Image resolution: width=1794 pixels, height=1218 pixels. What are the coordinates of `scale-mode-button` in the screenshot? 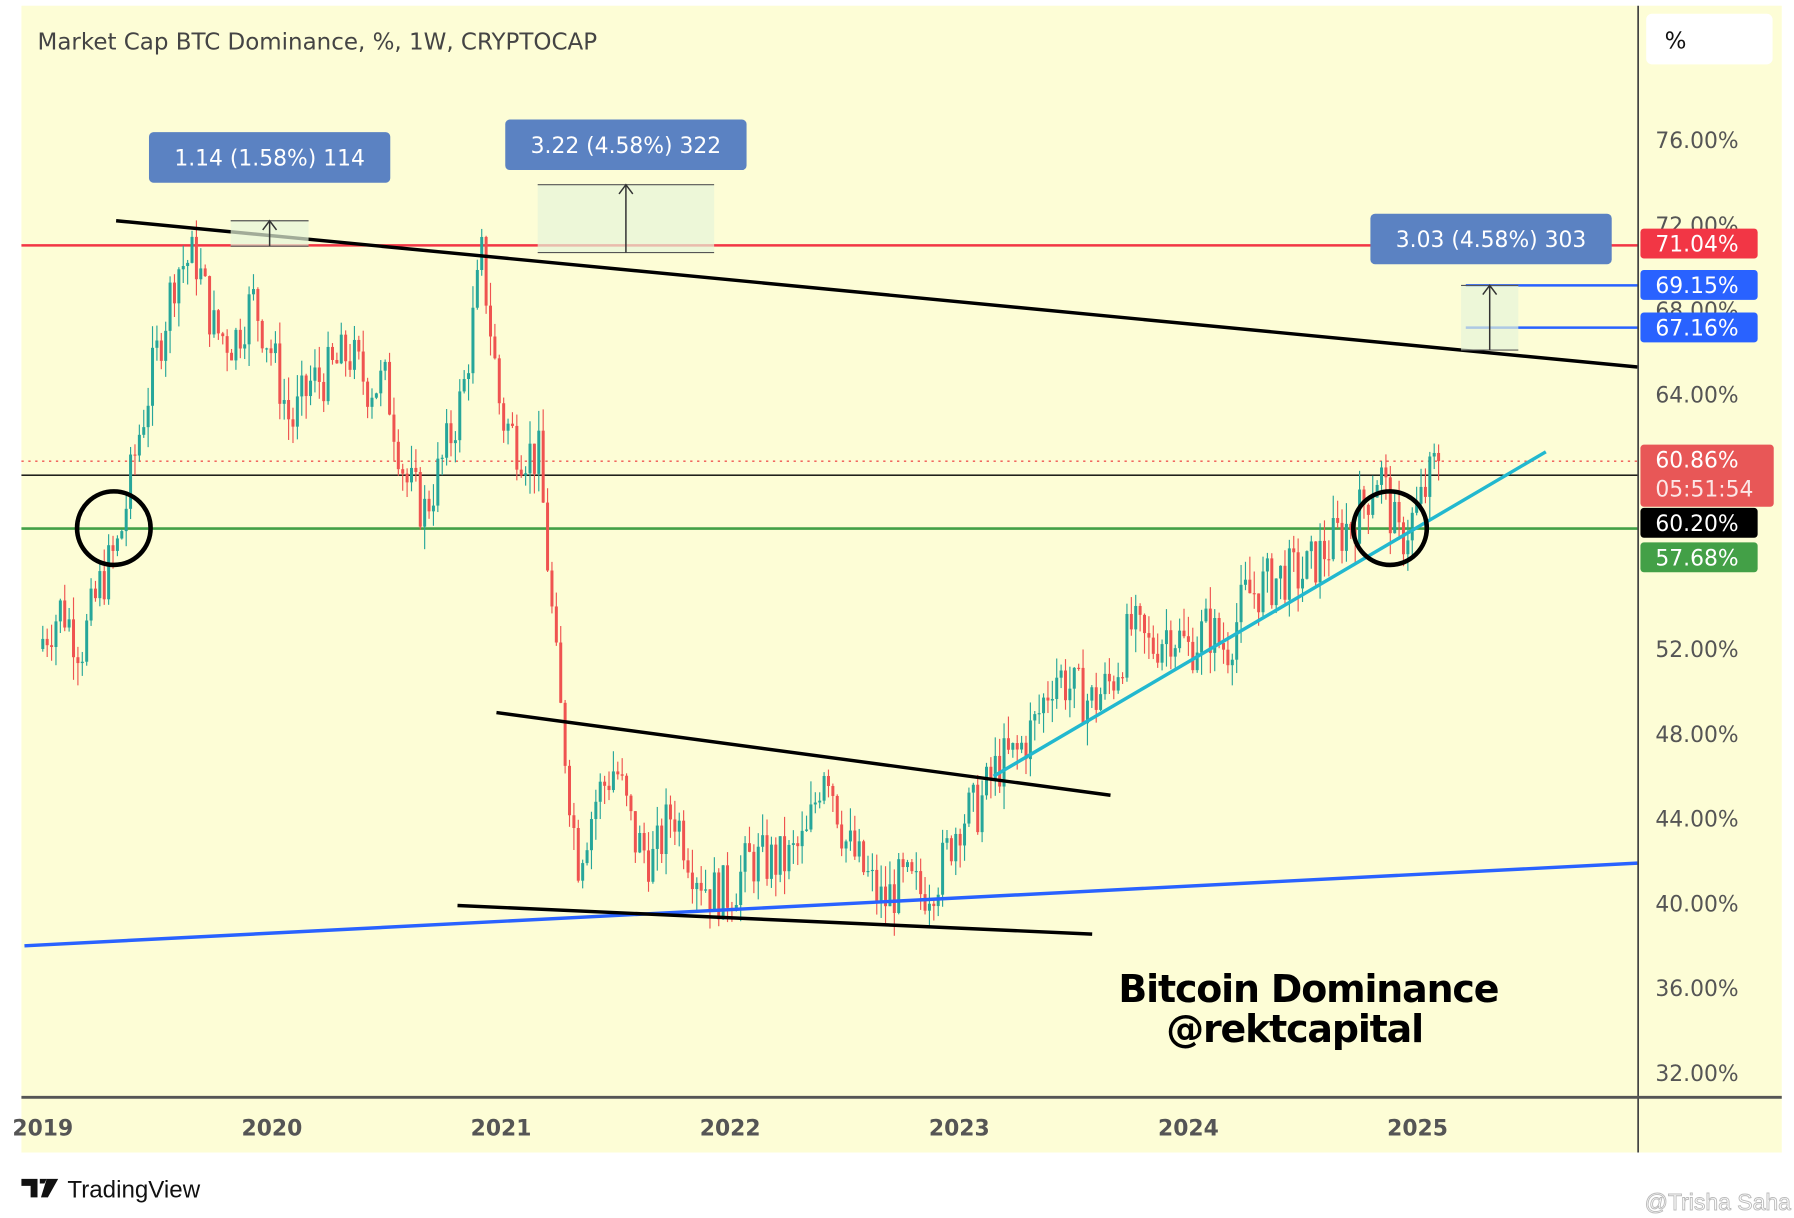 It's located at (1709, 39).